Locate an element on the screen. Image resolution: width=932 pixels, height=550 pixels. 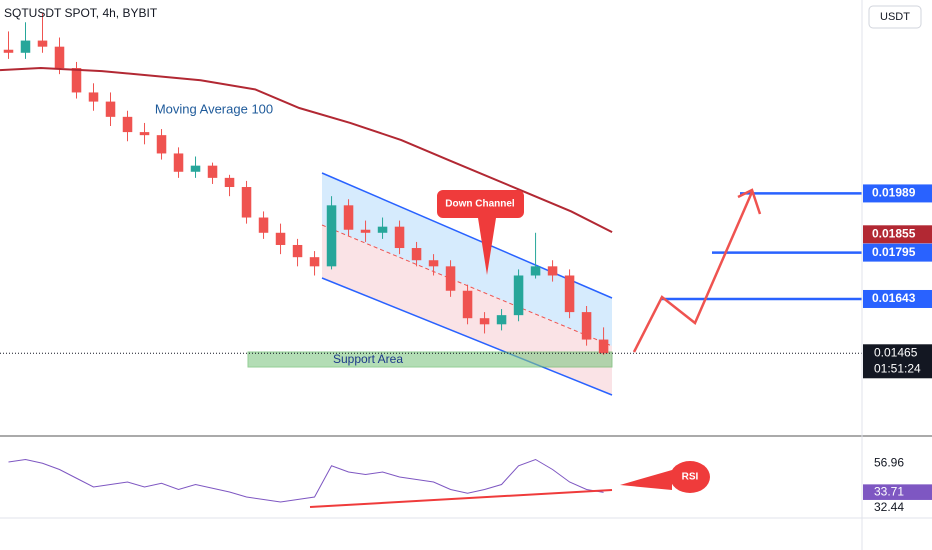
rsi-badge-label: 32.44 is located at coordinates (889, 507).